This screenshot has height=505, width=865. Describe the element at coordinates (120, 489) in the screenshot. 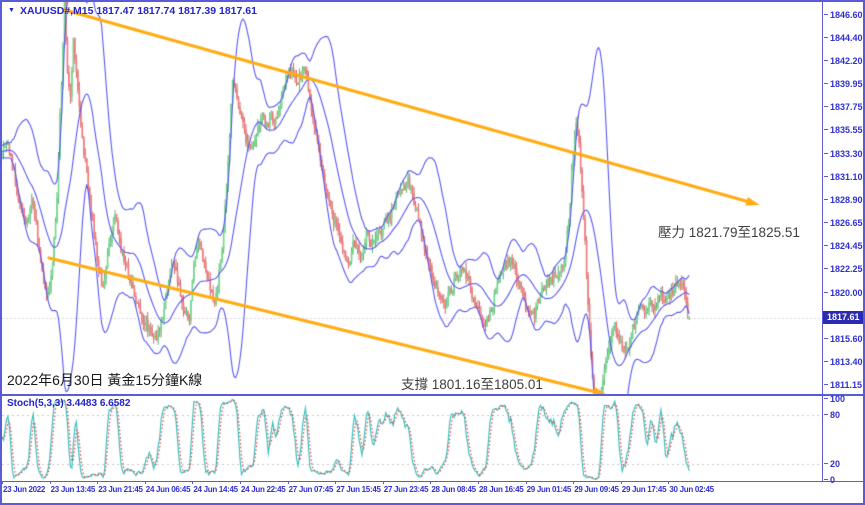

I see `time-axis-label: 23 Jun 21:45` at that location.